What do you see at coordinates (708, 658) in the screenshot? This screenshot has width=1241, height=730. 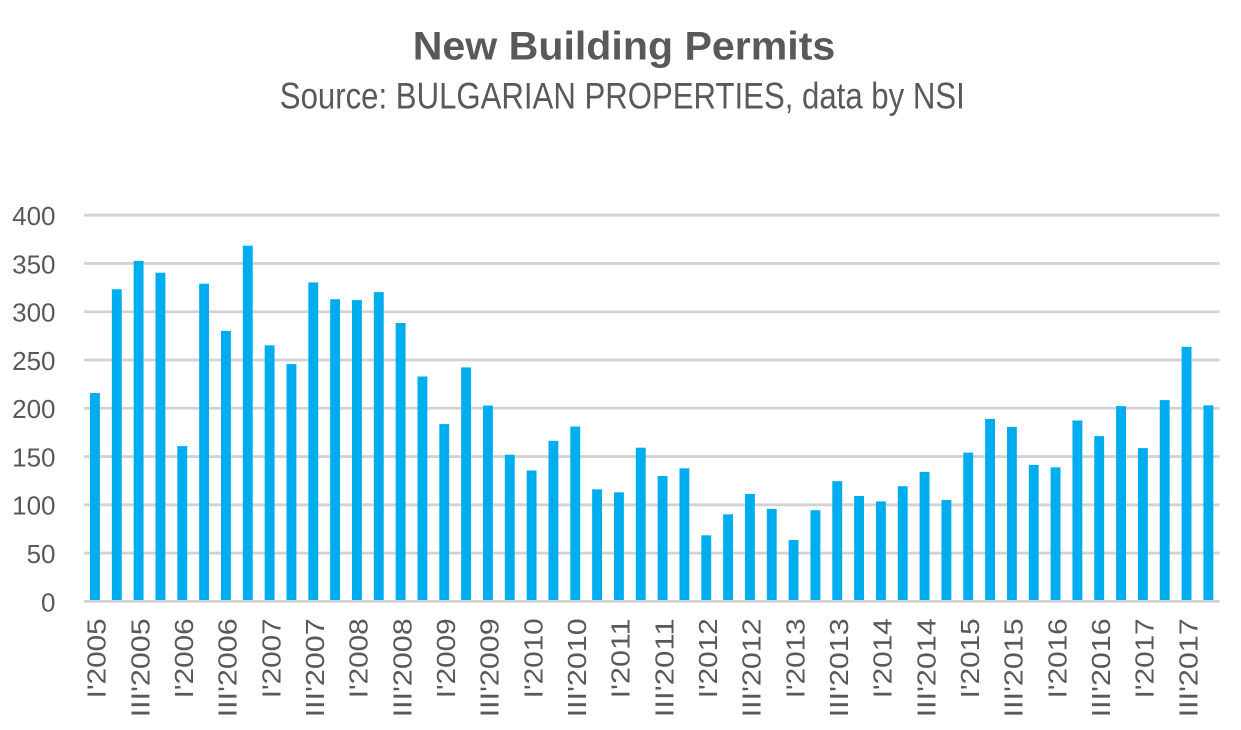 I see `svg-text: I'2012` at bounding box center [708, 658].